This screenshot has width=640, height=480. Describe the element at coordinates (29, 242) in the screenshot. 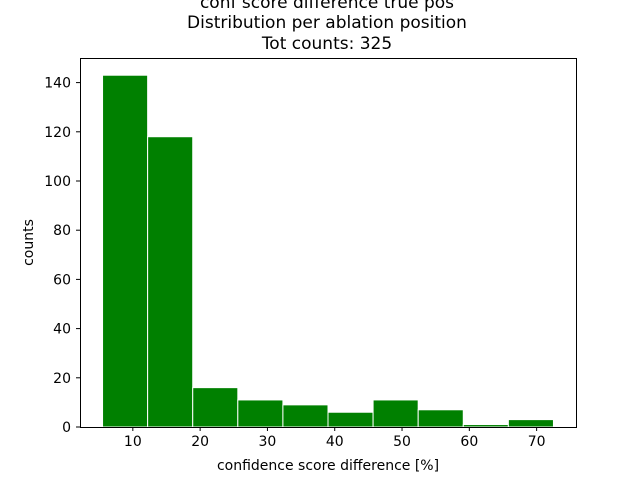

I see `y-axis-label: counts` at that location.